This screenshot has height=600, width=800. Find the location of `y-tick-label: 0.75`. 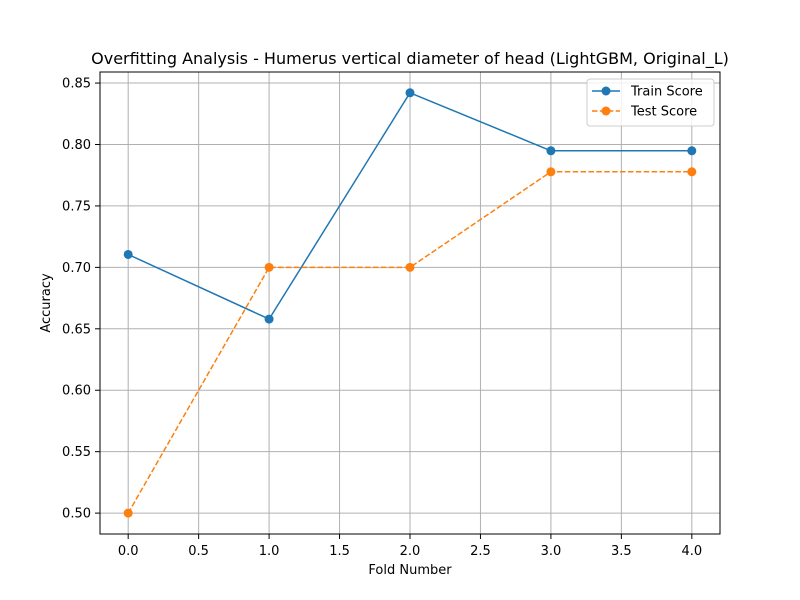

y-tick-label: 0.75 is located at coordinates (76, 206).